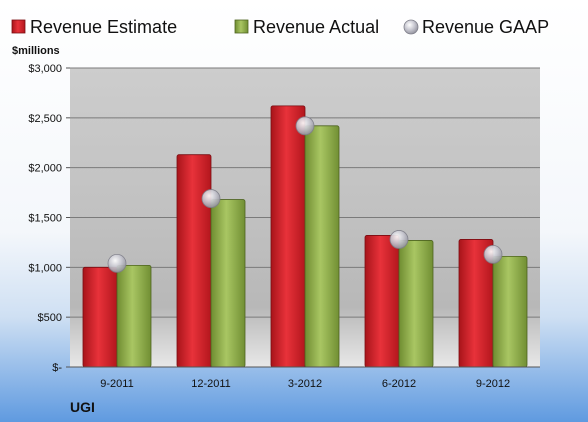 This screenshot has width=588, height=422. I want to click on legend-label: Revenue Estimate, so click(103, 27).